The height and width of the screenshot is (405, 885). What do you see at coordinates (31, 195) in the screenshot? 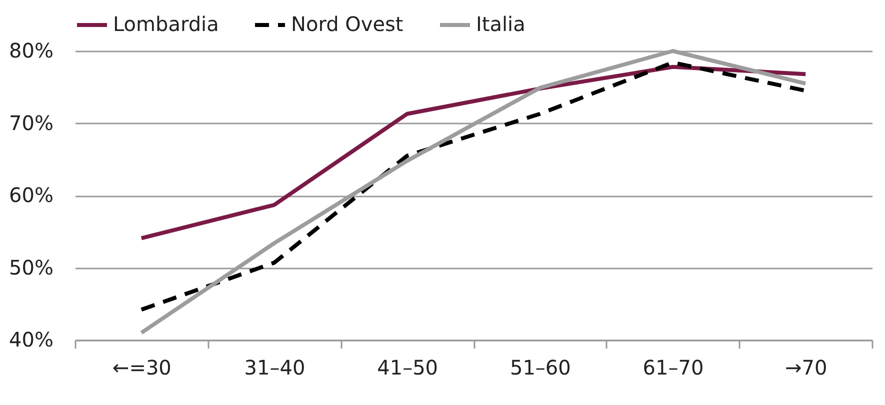
I see `y-tick-label: 60%` at bounding box center [31, 195].